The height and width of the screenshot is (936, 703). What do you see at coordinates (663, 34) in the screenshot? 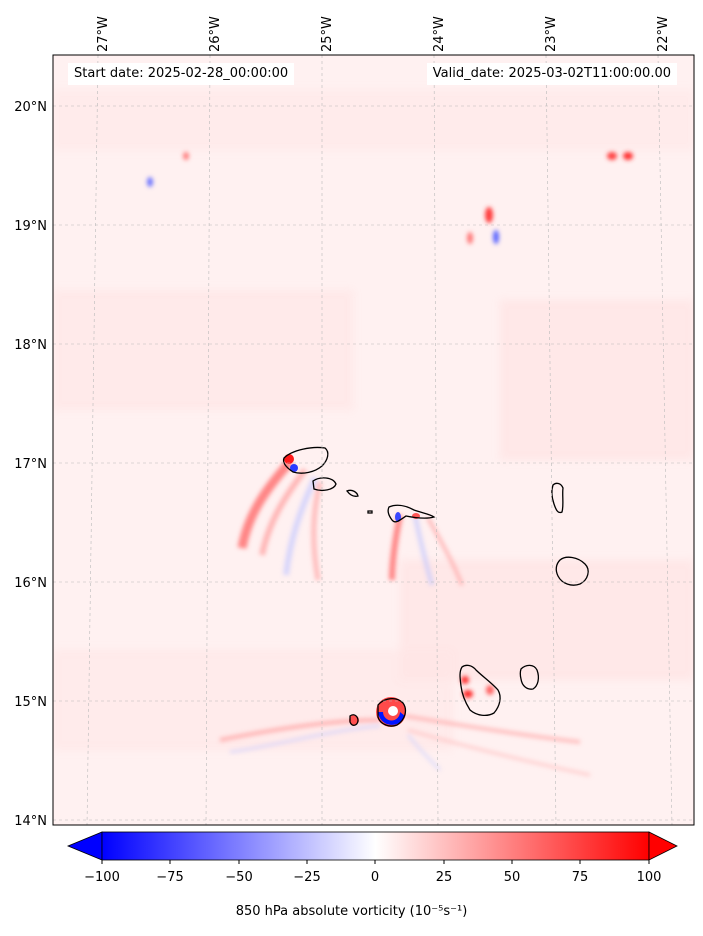
I see `lon-label: 22°W` at bounding box center [663, 34].